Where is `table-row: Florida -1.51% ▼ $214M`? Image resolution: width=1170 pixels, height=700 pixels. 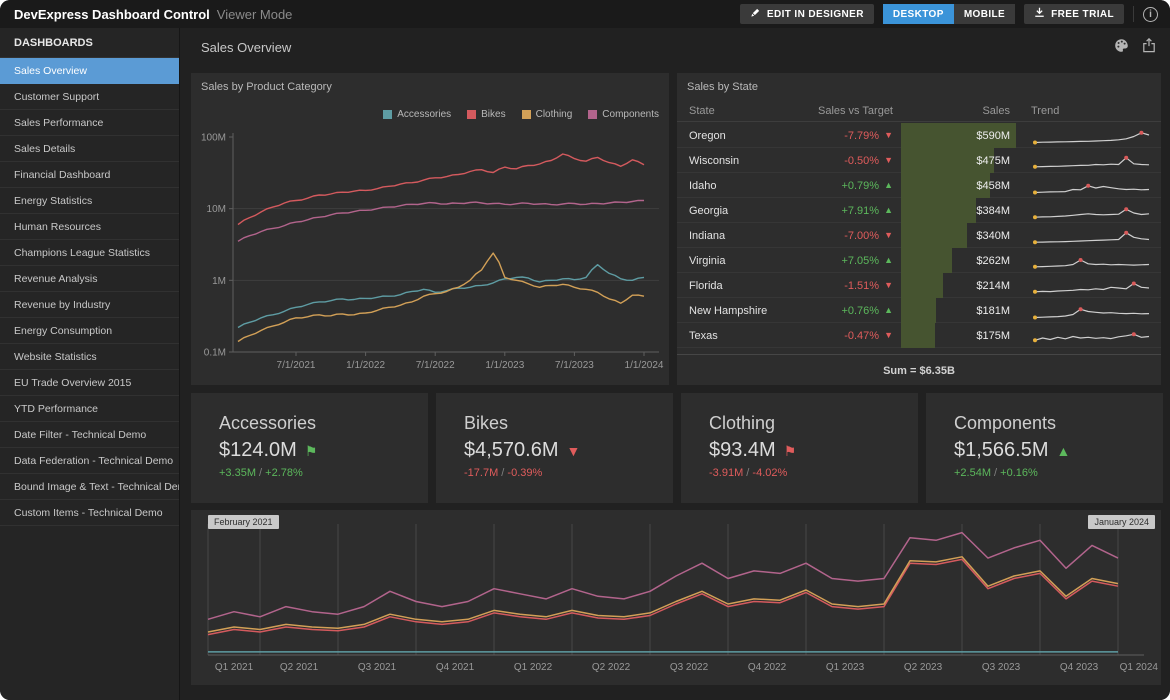
table-row: Florida -1.51% ▼ $214M is located at coordinates (919, 285).